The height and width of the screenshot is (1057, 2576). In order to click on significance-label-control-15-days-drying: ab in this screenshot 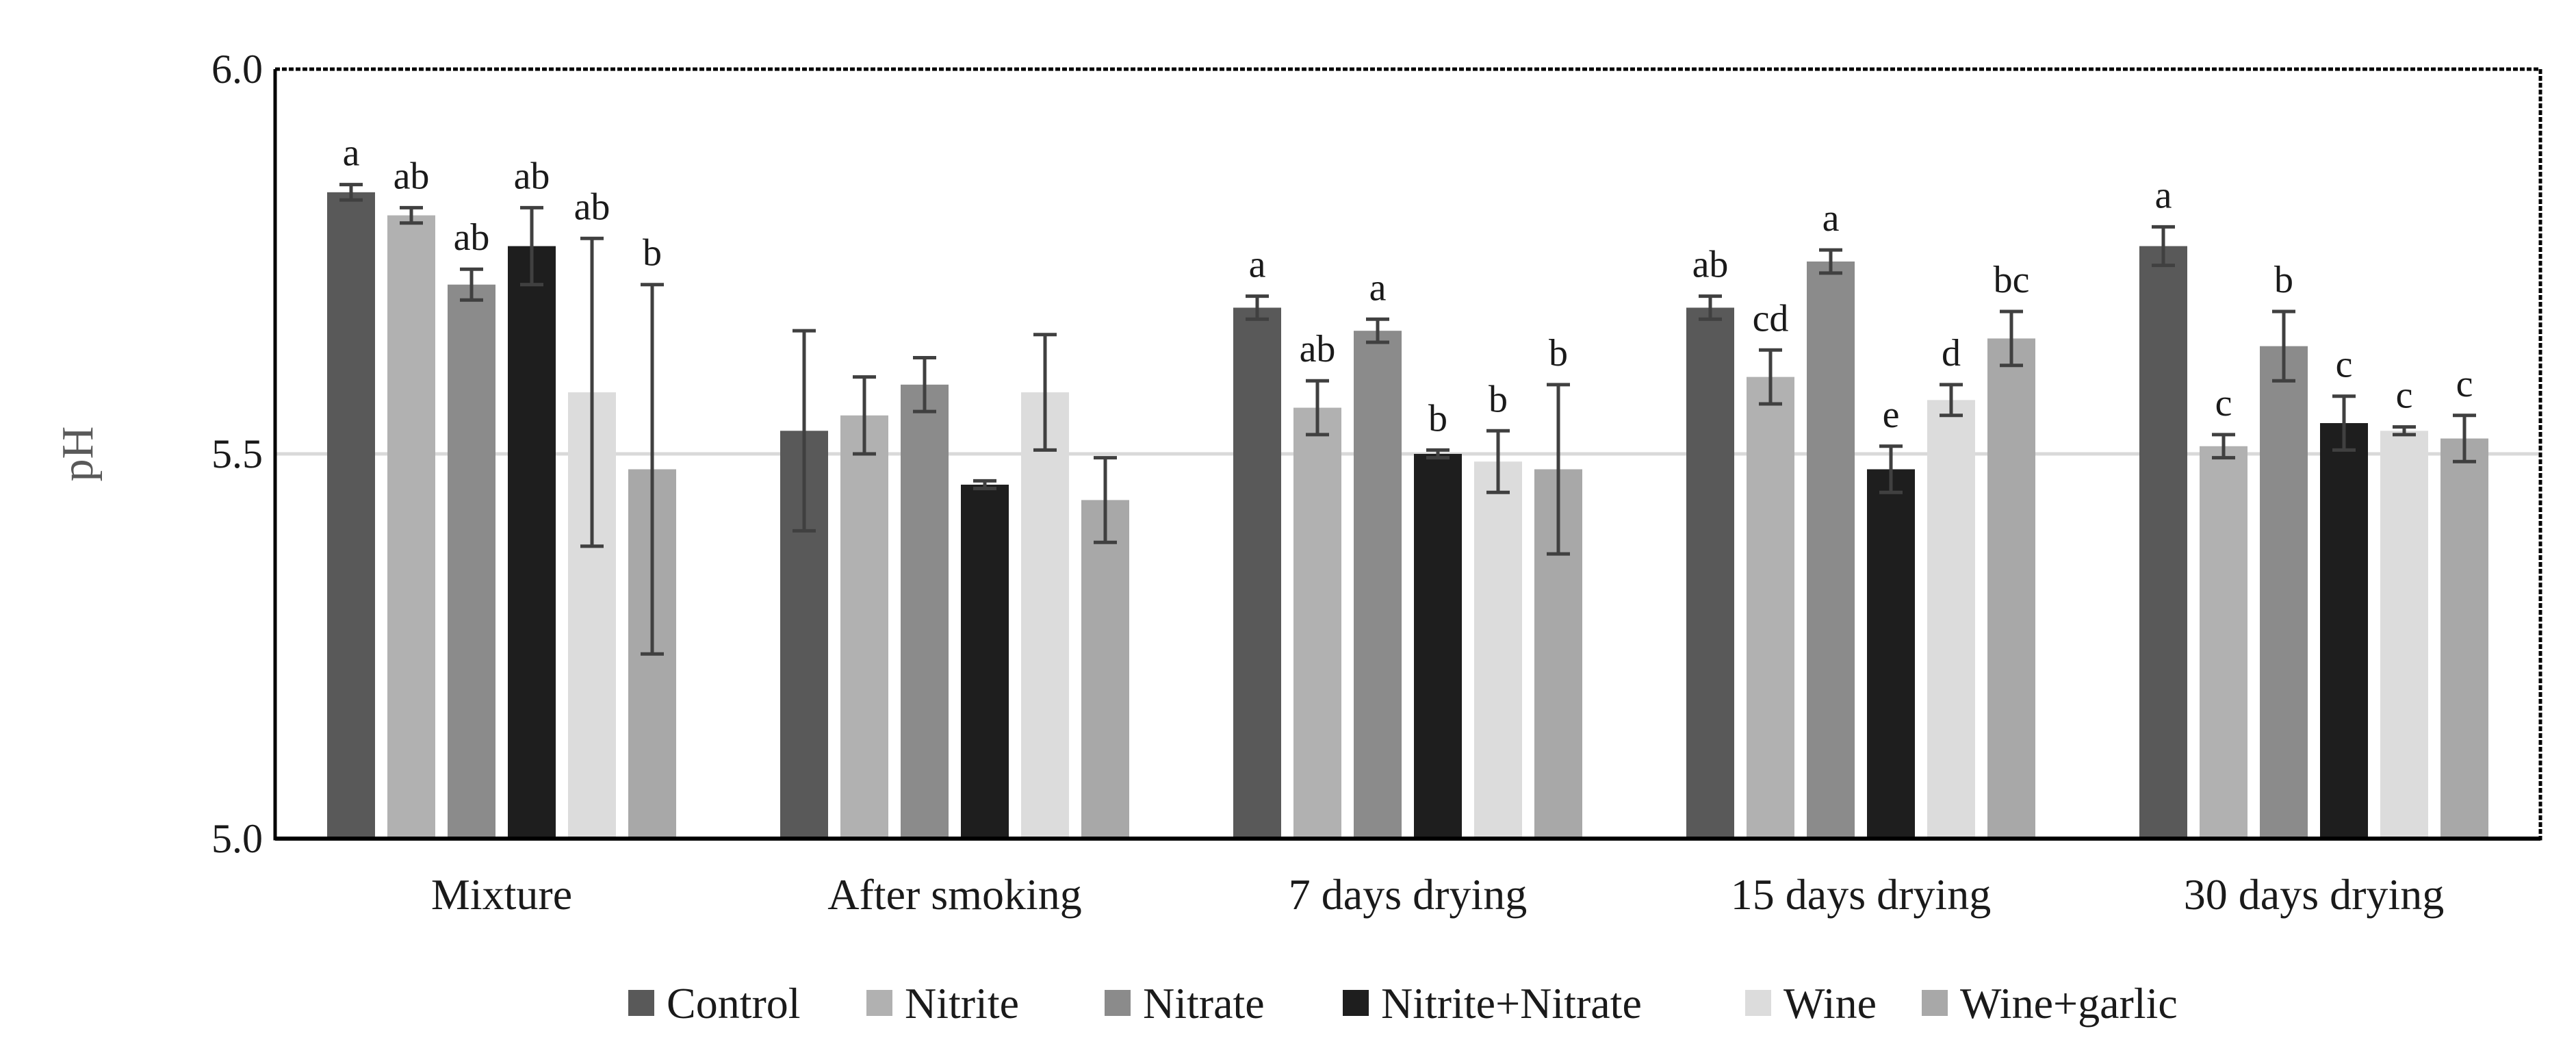, I will do `click(1710, 265)`.